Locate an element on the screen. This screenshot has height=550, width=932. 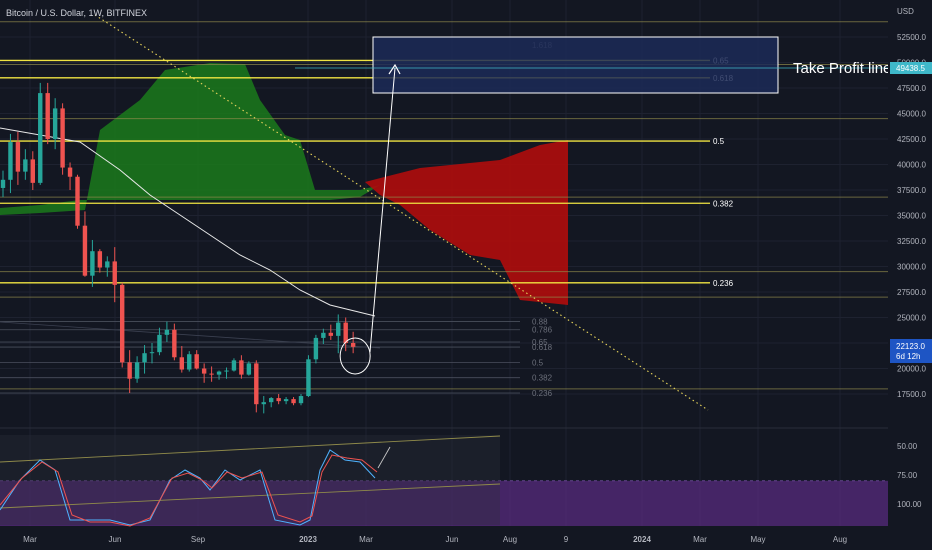
rsi-trend-lower is located at coordinates (250, 496).